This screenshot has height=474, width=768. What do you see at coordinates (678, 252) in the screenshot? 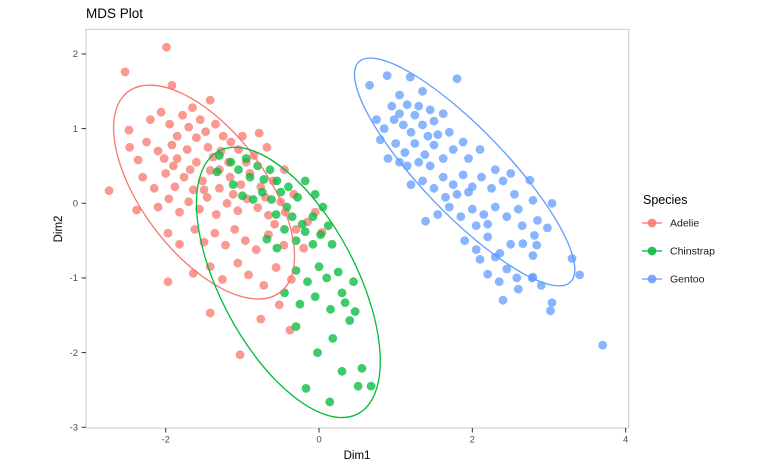
I see `legend-item-chinstrap: Chinstrap` at bounding box center [678, 252].